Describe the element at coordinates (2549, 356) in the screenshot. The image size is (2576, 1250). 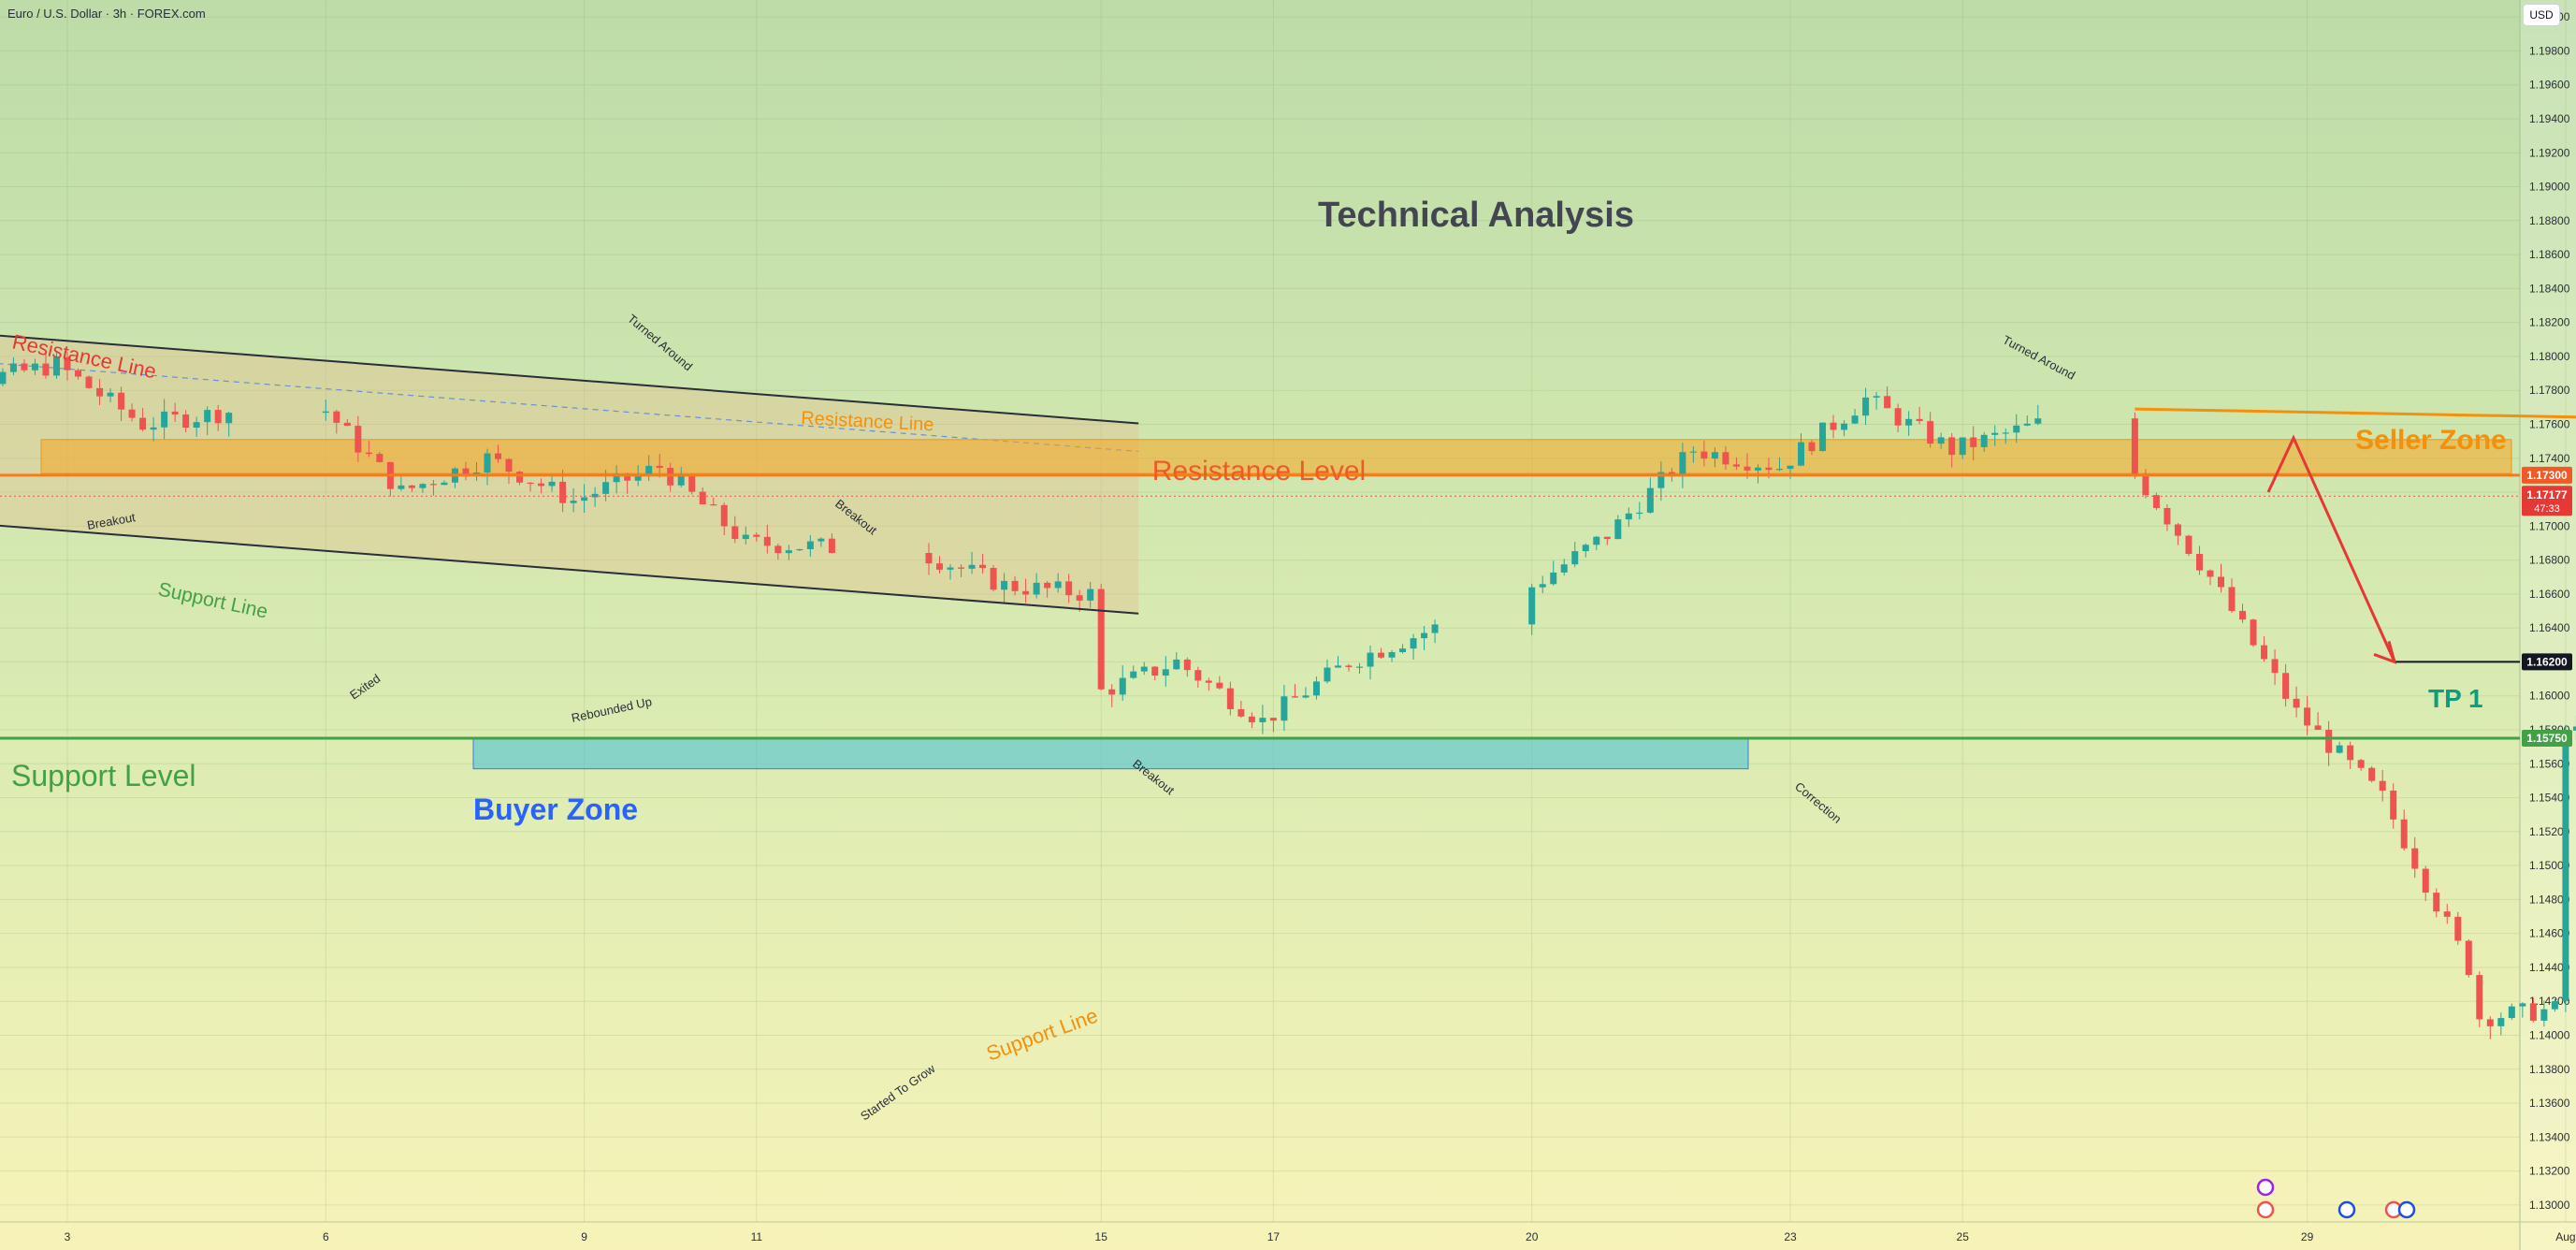
I see `y-tick-label: 1.18000` at that location.